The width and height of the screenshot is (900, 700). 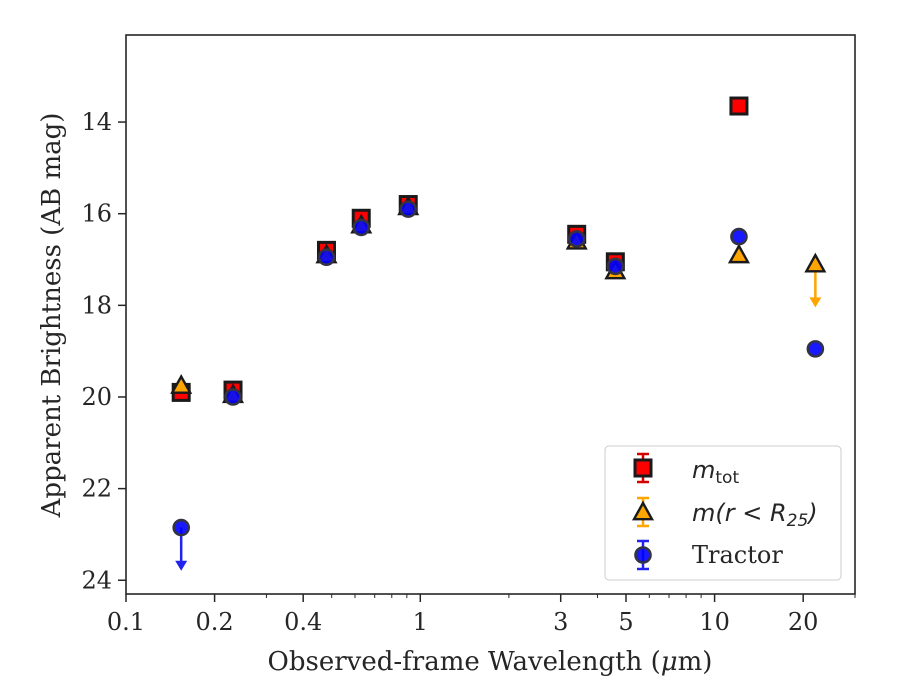 I want to click on x-tick-label: 1, so click(x=420, y=622).